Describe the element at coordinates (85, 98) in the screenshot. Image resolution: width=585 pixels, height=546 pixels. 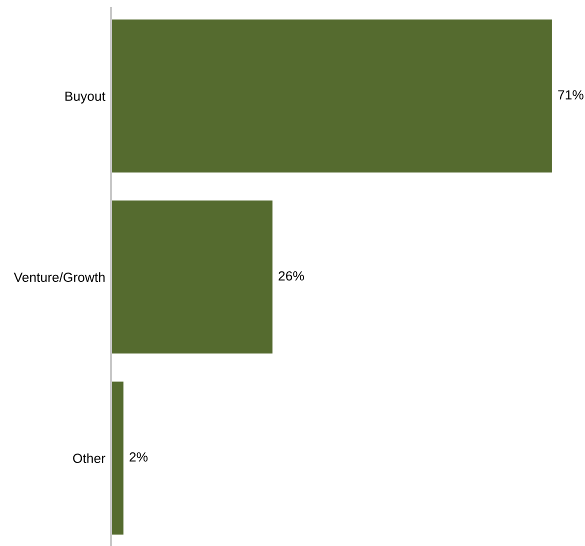
I see `y-tick-label: Buyout` at that location.